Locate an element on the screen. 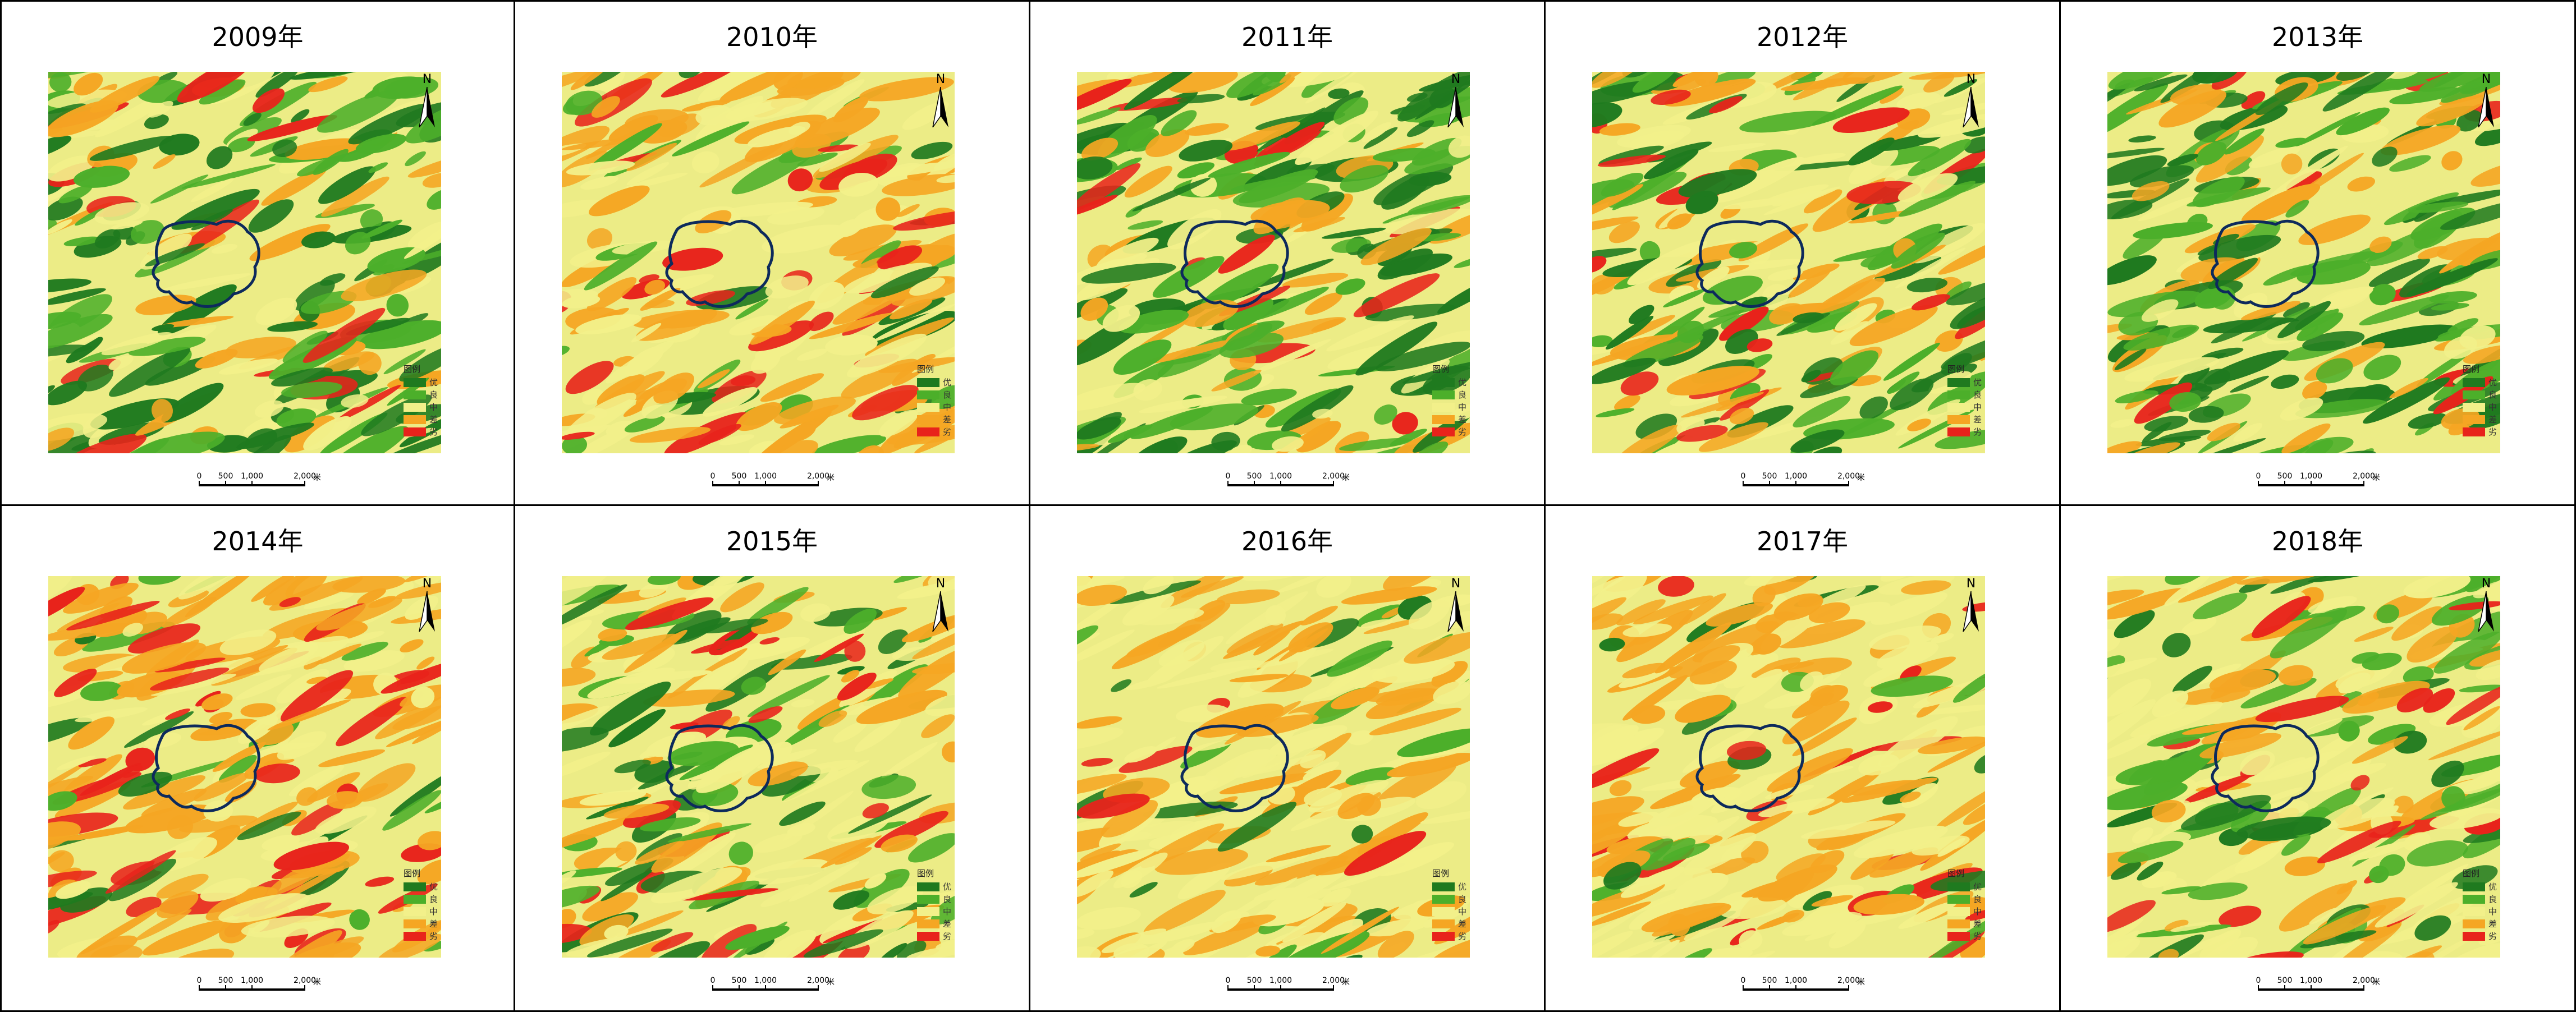  panel-title: 2011年 is located at coordinates (1287, 37).